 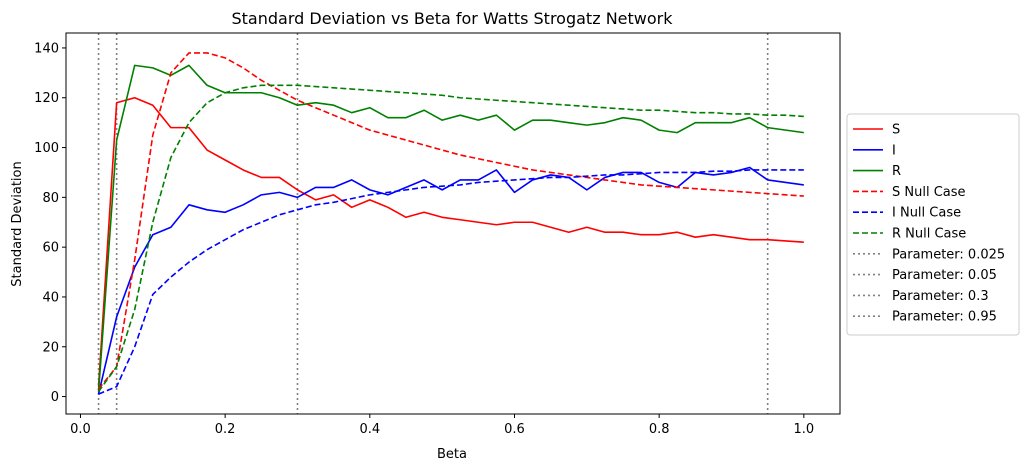 I want to click on legend-item-r-null-case: R Null Case, so click(x=909, y=234).